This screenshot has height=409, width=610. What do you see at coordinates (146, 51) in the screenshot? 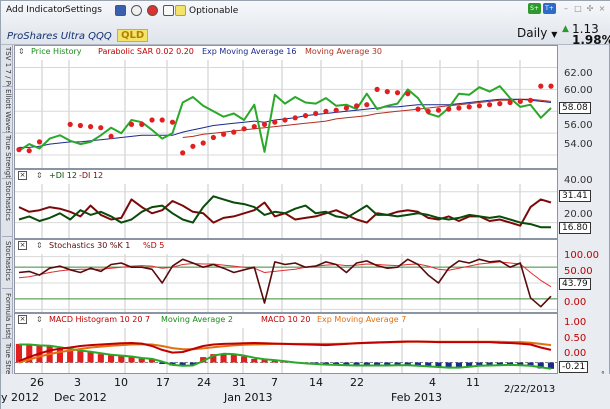
I see `legend-parabolic-sar: Parabolic SAR 0.02 0.20` at bounding box center [146, 51].